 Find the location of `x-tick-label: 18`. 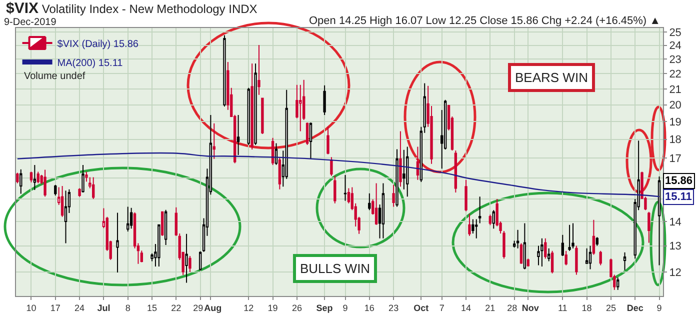

x-tick-label: 18 is located at coordinates (587, 307).